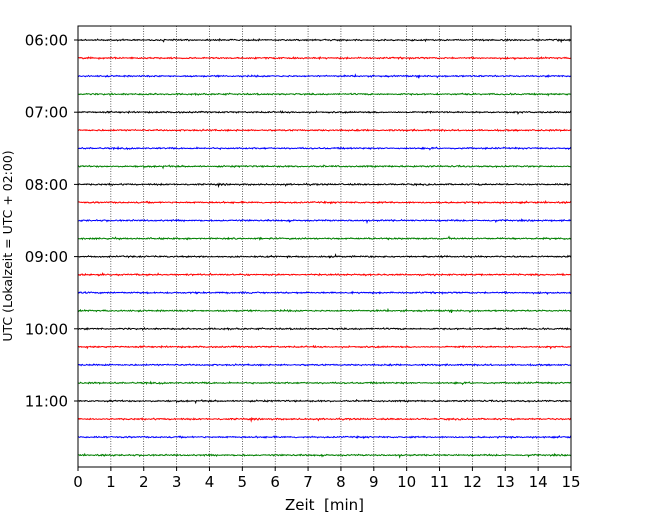  Describe the element at coordinates (144, 482) in the screenshot. I see `x-tick-label: 2` at that location.